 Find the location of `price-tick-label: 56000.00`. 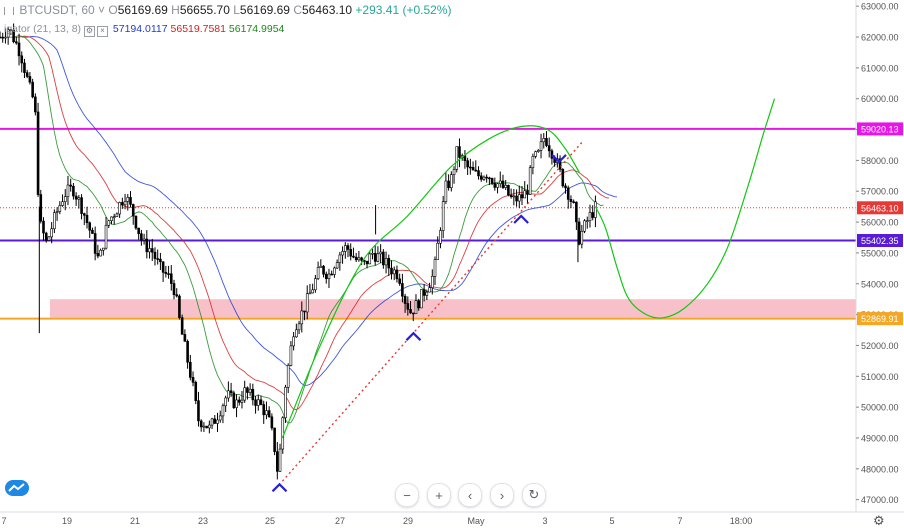

price-tick-label: 56000.00 is located at coordinates (880, 223).